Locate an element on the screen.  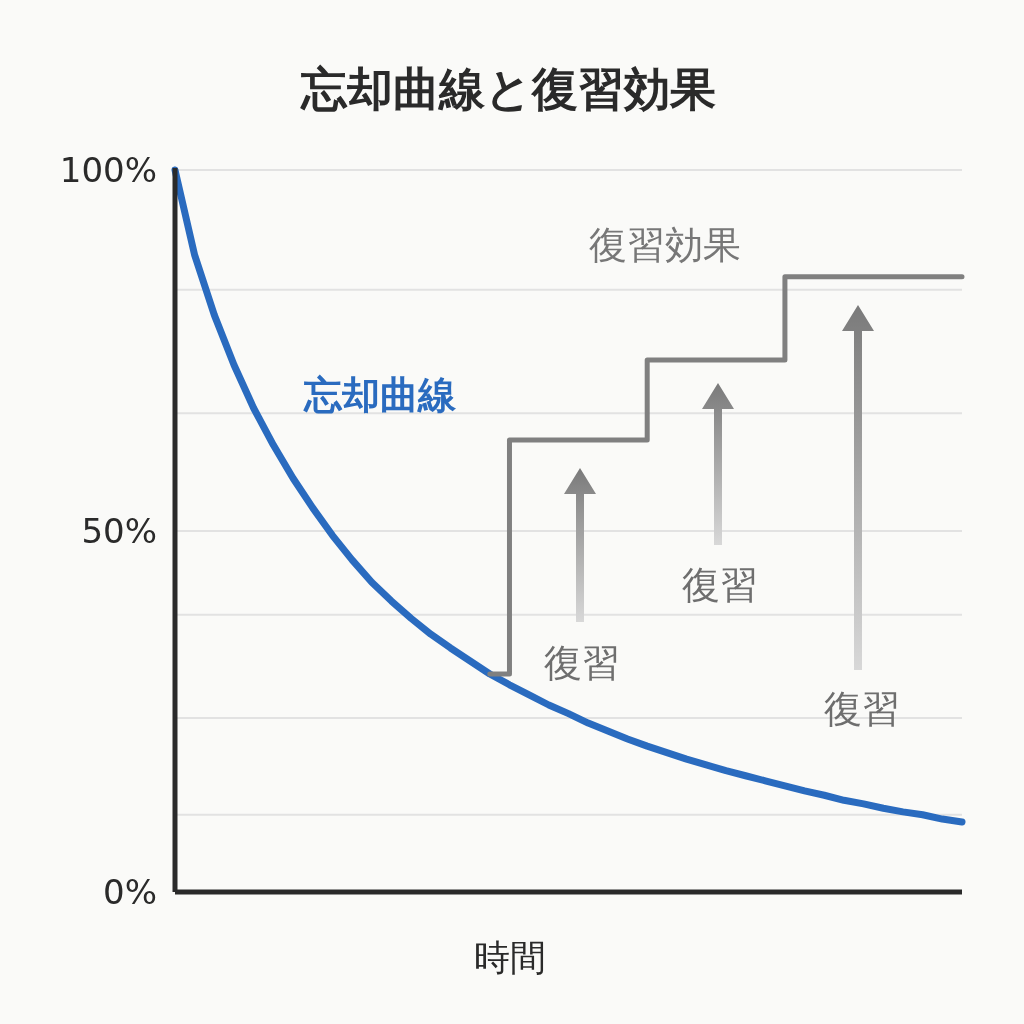
chart-title: 忘却曲線と復習効果 is located at coordinates (507, 89).